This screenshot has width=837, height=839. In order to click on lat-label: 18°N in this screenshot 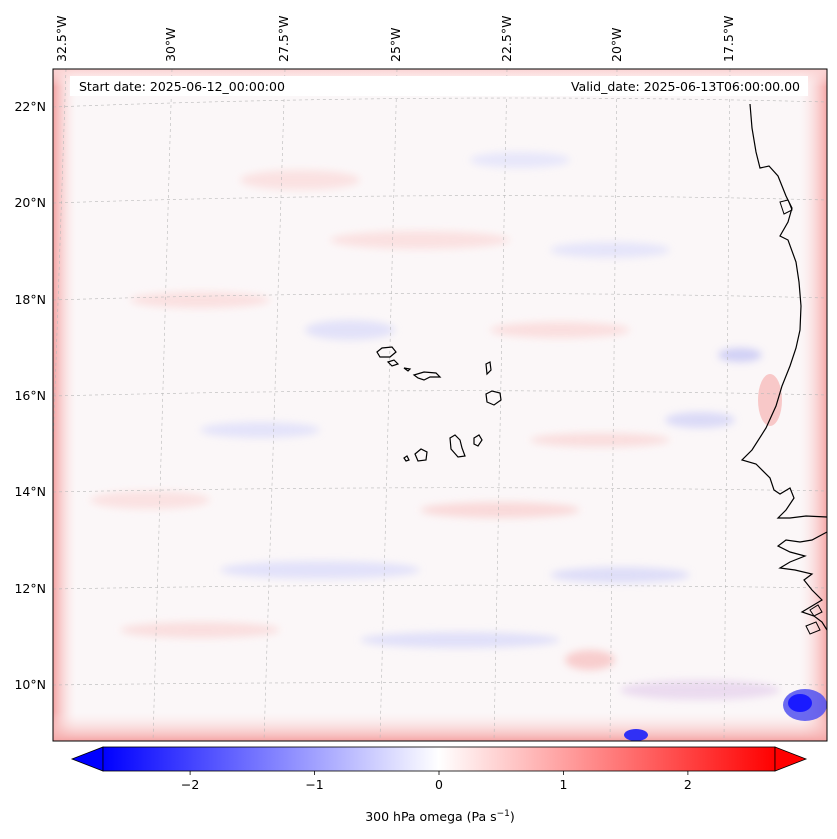, I will do `click(30, 299)`.